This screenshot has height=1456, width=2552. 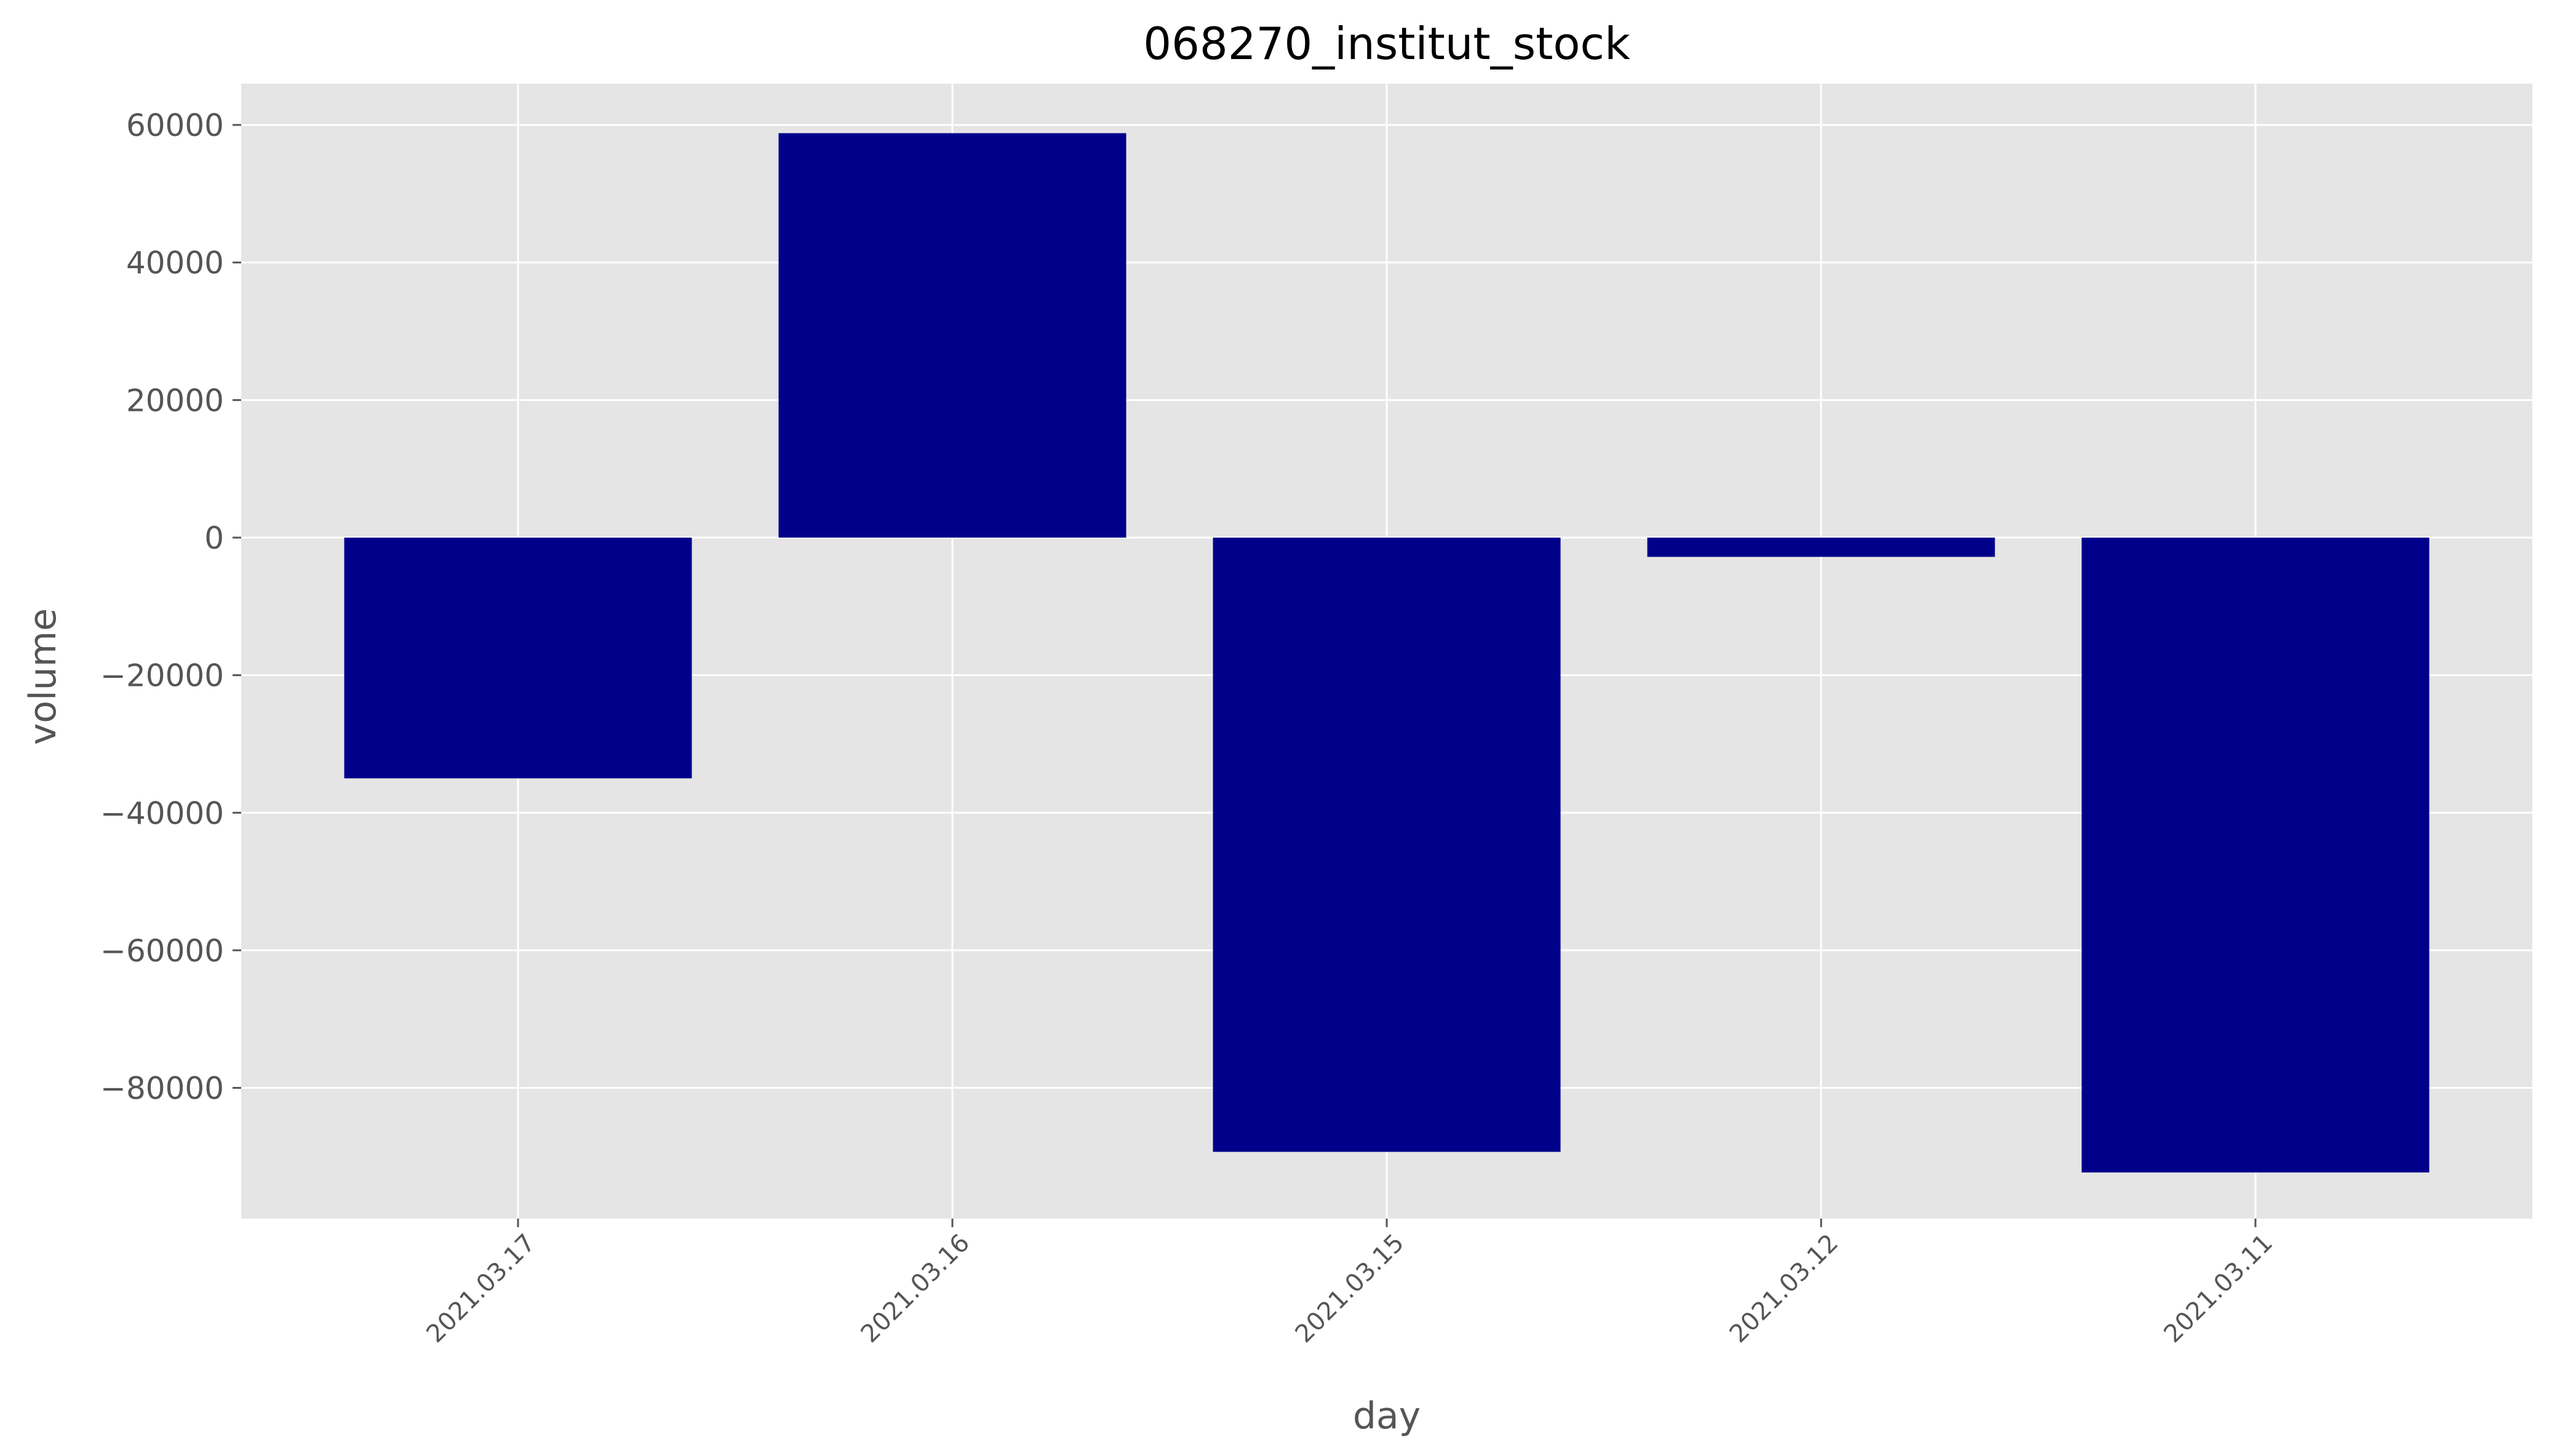 I want to click on x-axis-label: day, so click(x=1387, y=1416).